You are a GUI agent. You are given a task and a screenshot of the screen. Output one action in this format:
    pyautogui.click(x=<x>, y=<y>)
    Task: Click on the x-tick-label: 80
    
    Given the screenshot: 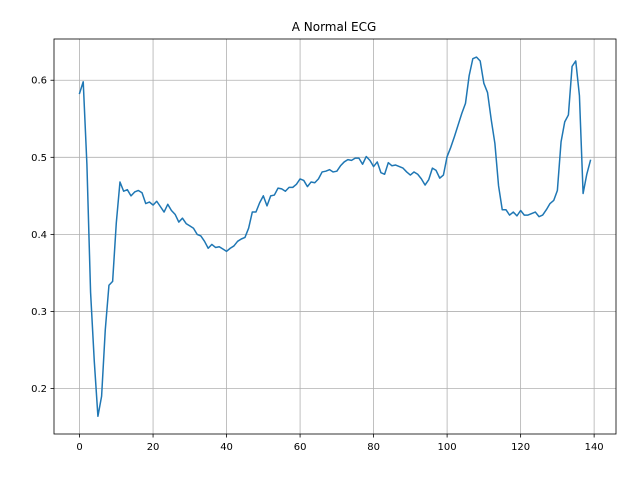 What is the action you would take?
    pyautogui.click(x=373, y=447)
    